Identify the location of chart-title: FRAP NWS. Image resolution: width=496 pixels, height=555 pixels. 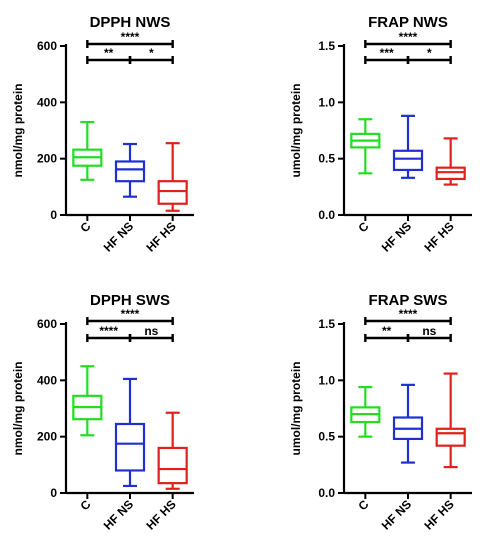
(408, 22).